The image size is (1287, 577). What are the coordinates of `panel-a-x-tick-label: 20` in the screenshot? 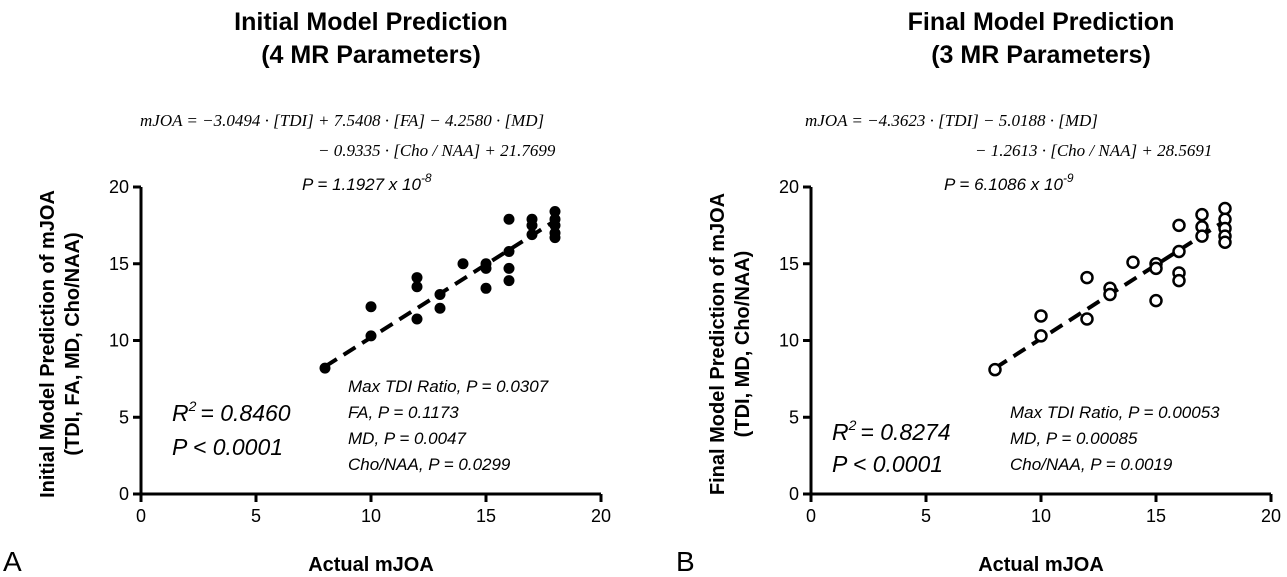 It's located at (601, 516).